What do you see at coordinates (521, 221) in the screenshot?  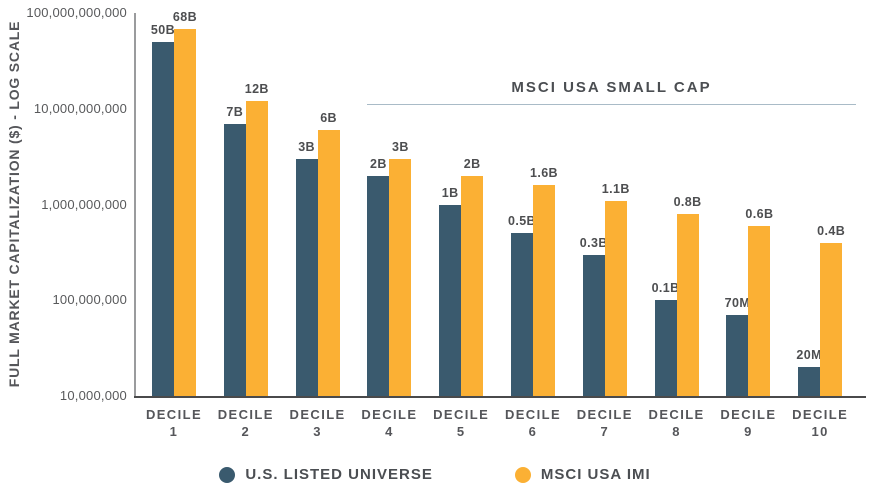 I see `bar-value-label: 0.5B` at bounding box center [521, 221].